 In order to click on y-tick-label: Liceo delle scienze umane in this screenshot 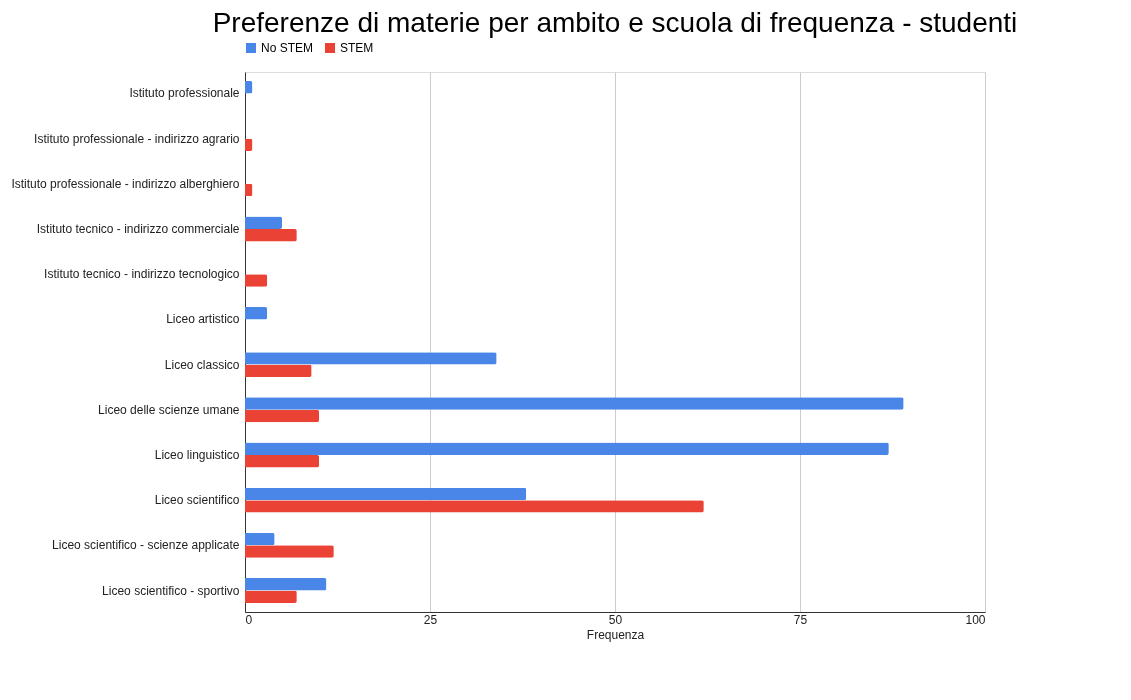, I will do `click(169, 409)`.